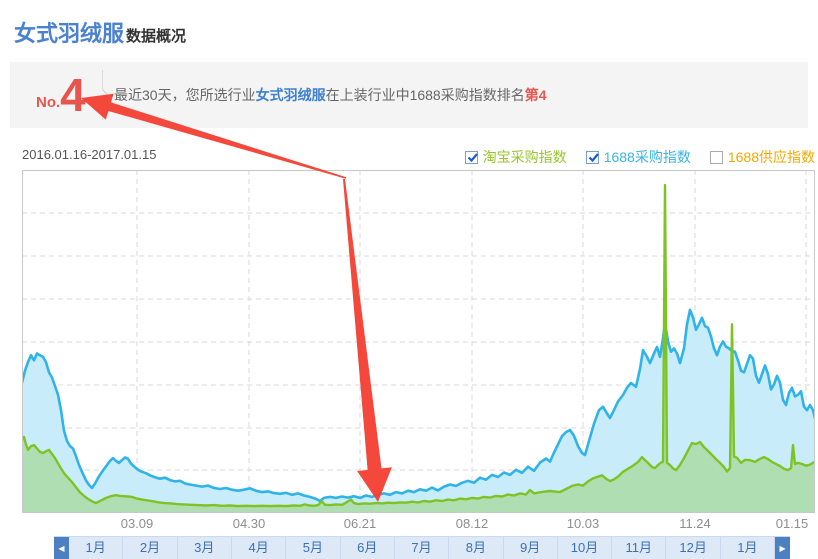 Image resolution: width=818 pixels, height=559 pixels. What do you see at coordinates (48, 102) in the screenshot?
I see `rank-prefix: No.` at bounding box center [48, 102].